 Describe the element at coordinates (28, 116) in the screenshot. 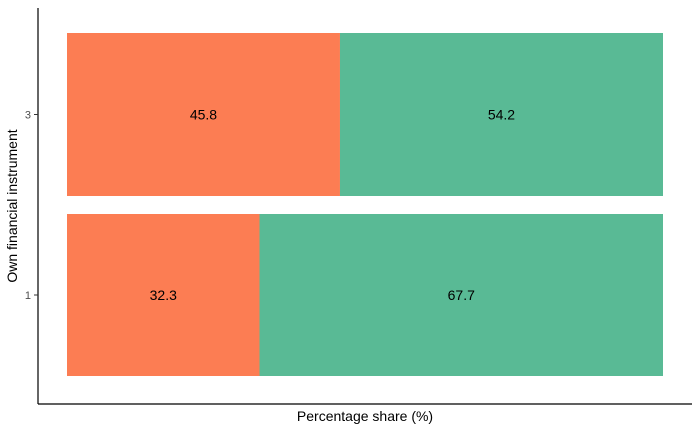

I see `y-tick-label-3: 3` at that location.